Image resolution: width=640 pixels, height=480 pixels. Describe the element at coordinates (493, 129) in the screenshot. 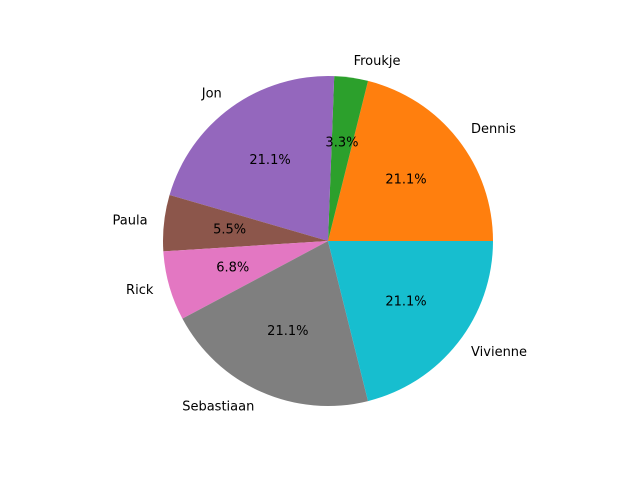

I see `slice-label-dennis: Dennis` at that location.